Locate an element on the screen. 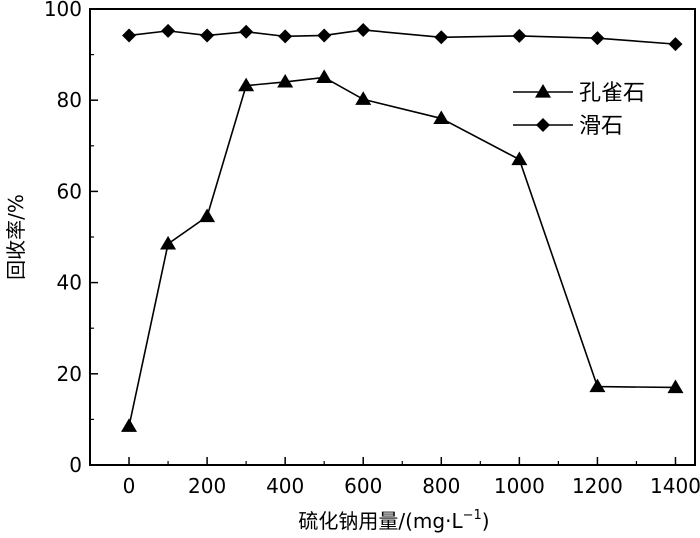  x-axis-title-end: ) is located at coordinates (486, 521).